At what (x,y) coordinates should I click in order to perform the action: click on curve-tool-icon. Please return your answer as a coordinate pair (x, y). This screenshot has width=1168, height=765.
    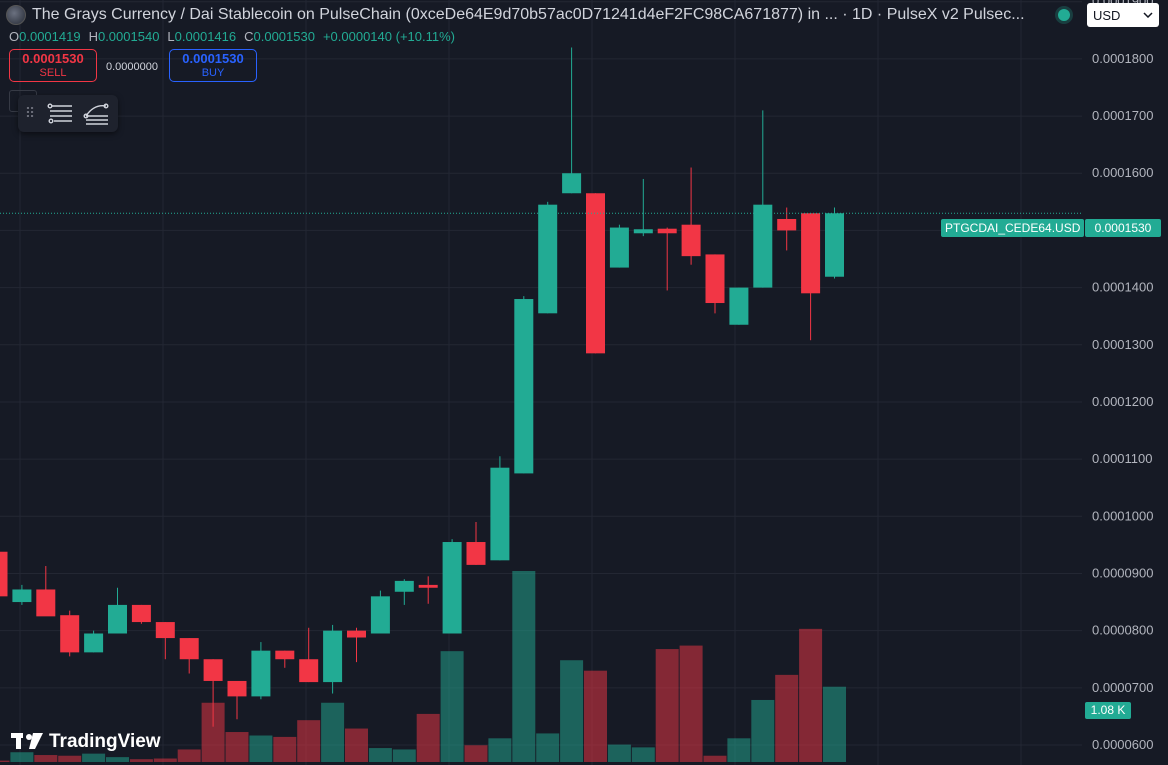
    Looking at the image, I should click on (96, 114).